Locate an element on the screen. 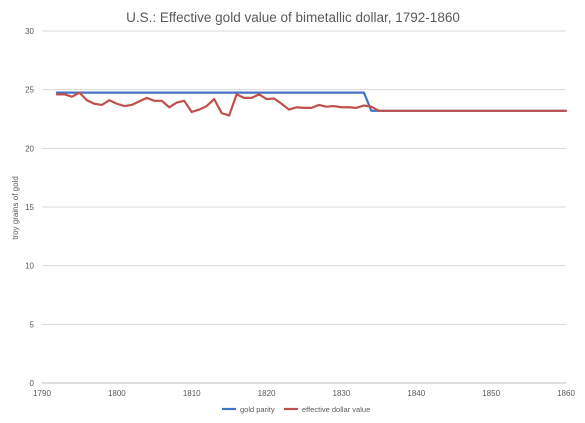 The image size is (585, 423). x-tick-label: 1820 is located at coordinates (267, 393).